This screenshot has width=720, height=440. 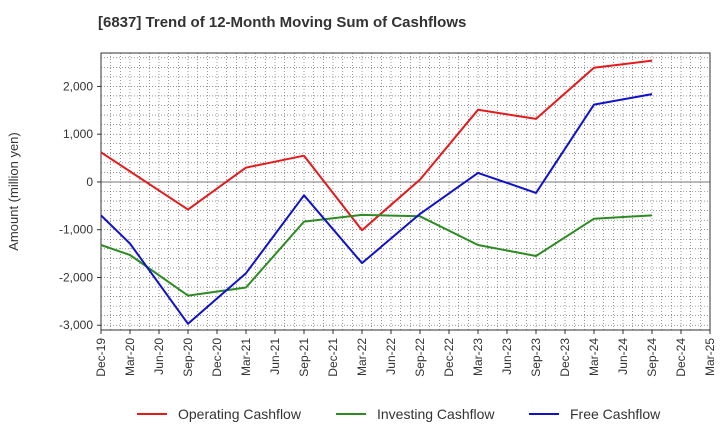 What do you see at coordinates (594, 357) in the screenshot?
I see `x-tick-label: Mar-24` at bounding box center [594, 357].